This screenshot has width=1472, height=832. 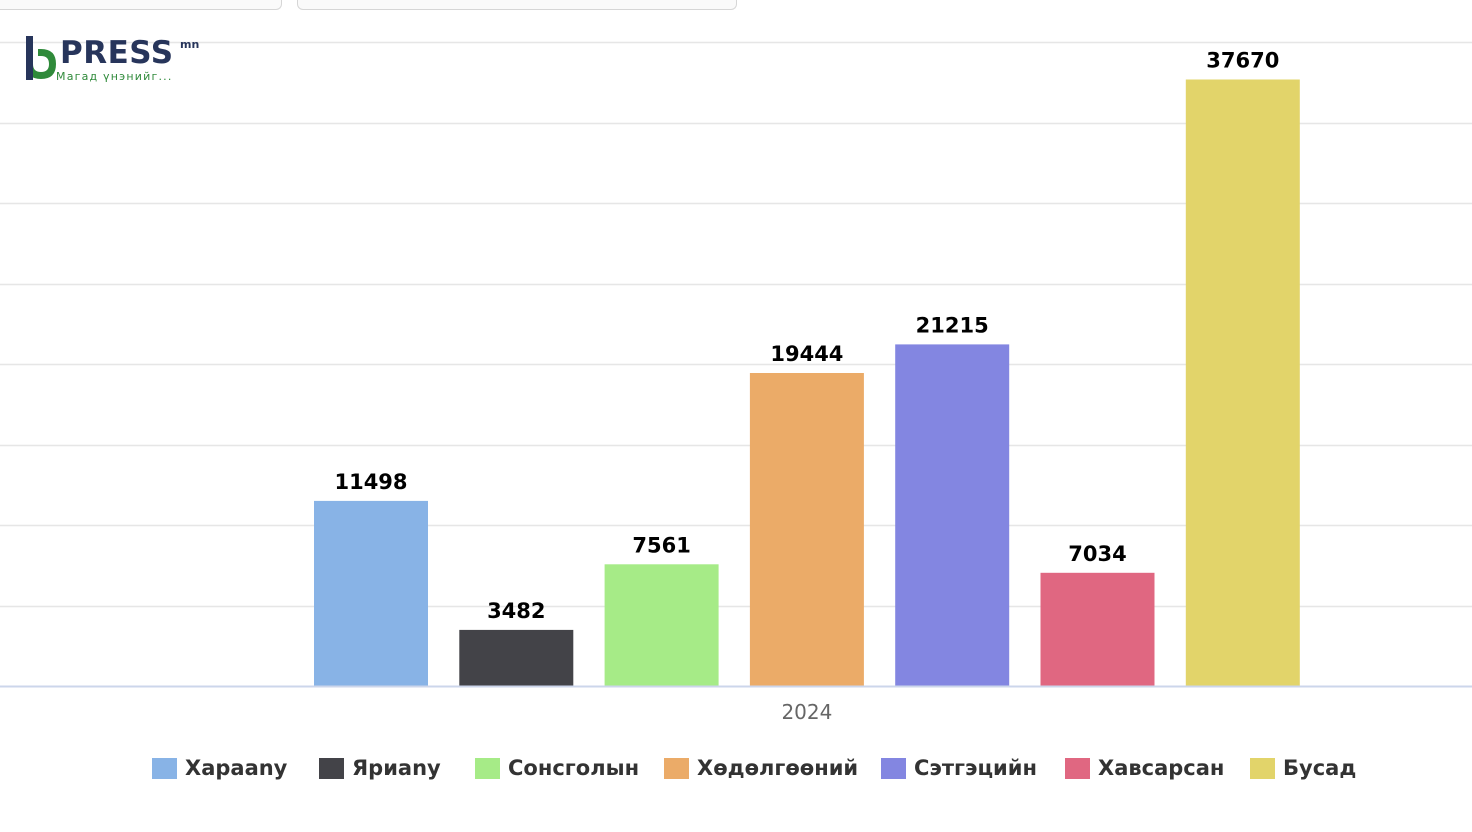 What do you see at coordinates (190, 44) in the screenshot?
I see `logo-suffix: mn` at bounding box center [190, 44].